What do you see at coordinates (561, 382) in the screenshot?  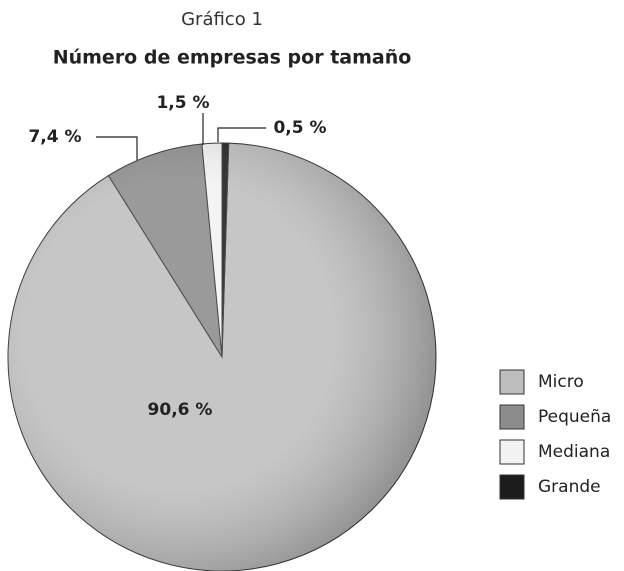 I see `legend-label: Micro` at bounding box center [561, 382].